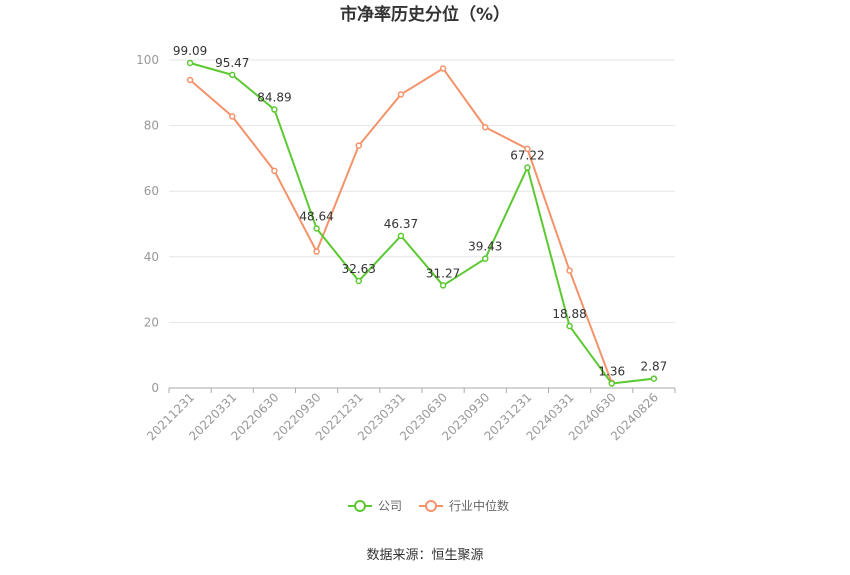  What do you see at coordinates (424, 555) in the screenshot?
I see `data-source: 数据来源：恒生聚源` at bounding box center [424, 555].